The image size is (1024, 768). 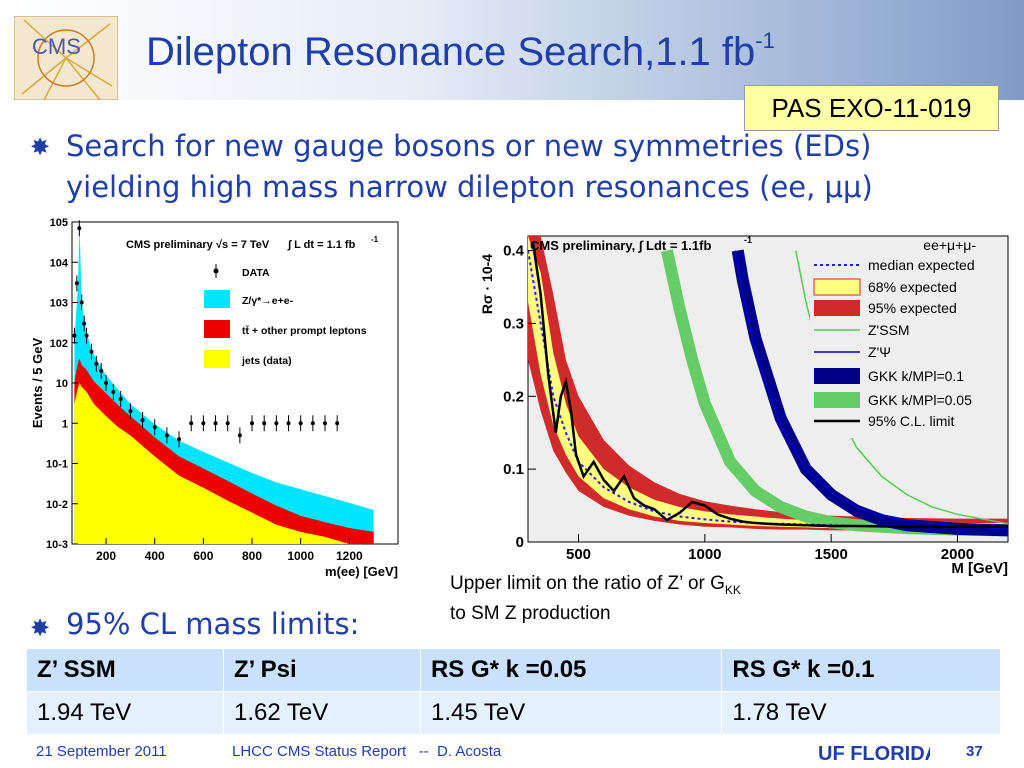 I want to click on jets-area, so click(x=224, y=463).